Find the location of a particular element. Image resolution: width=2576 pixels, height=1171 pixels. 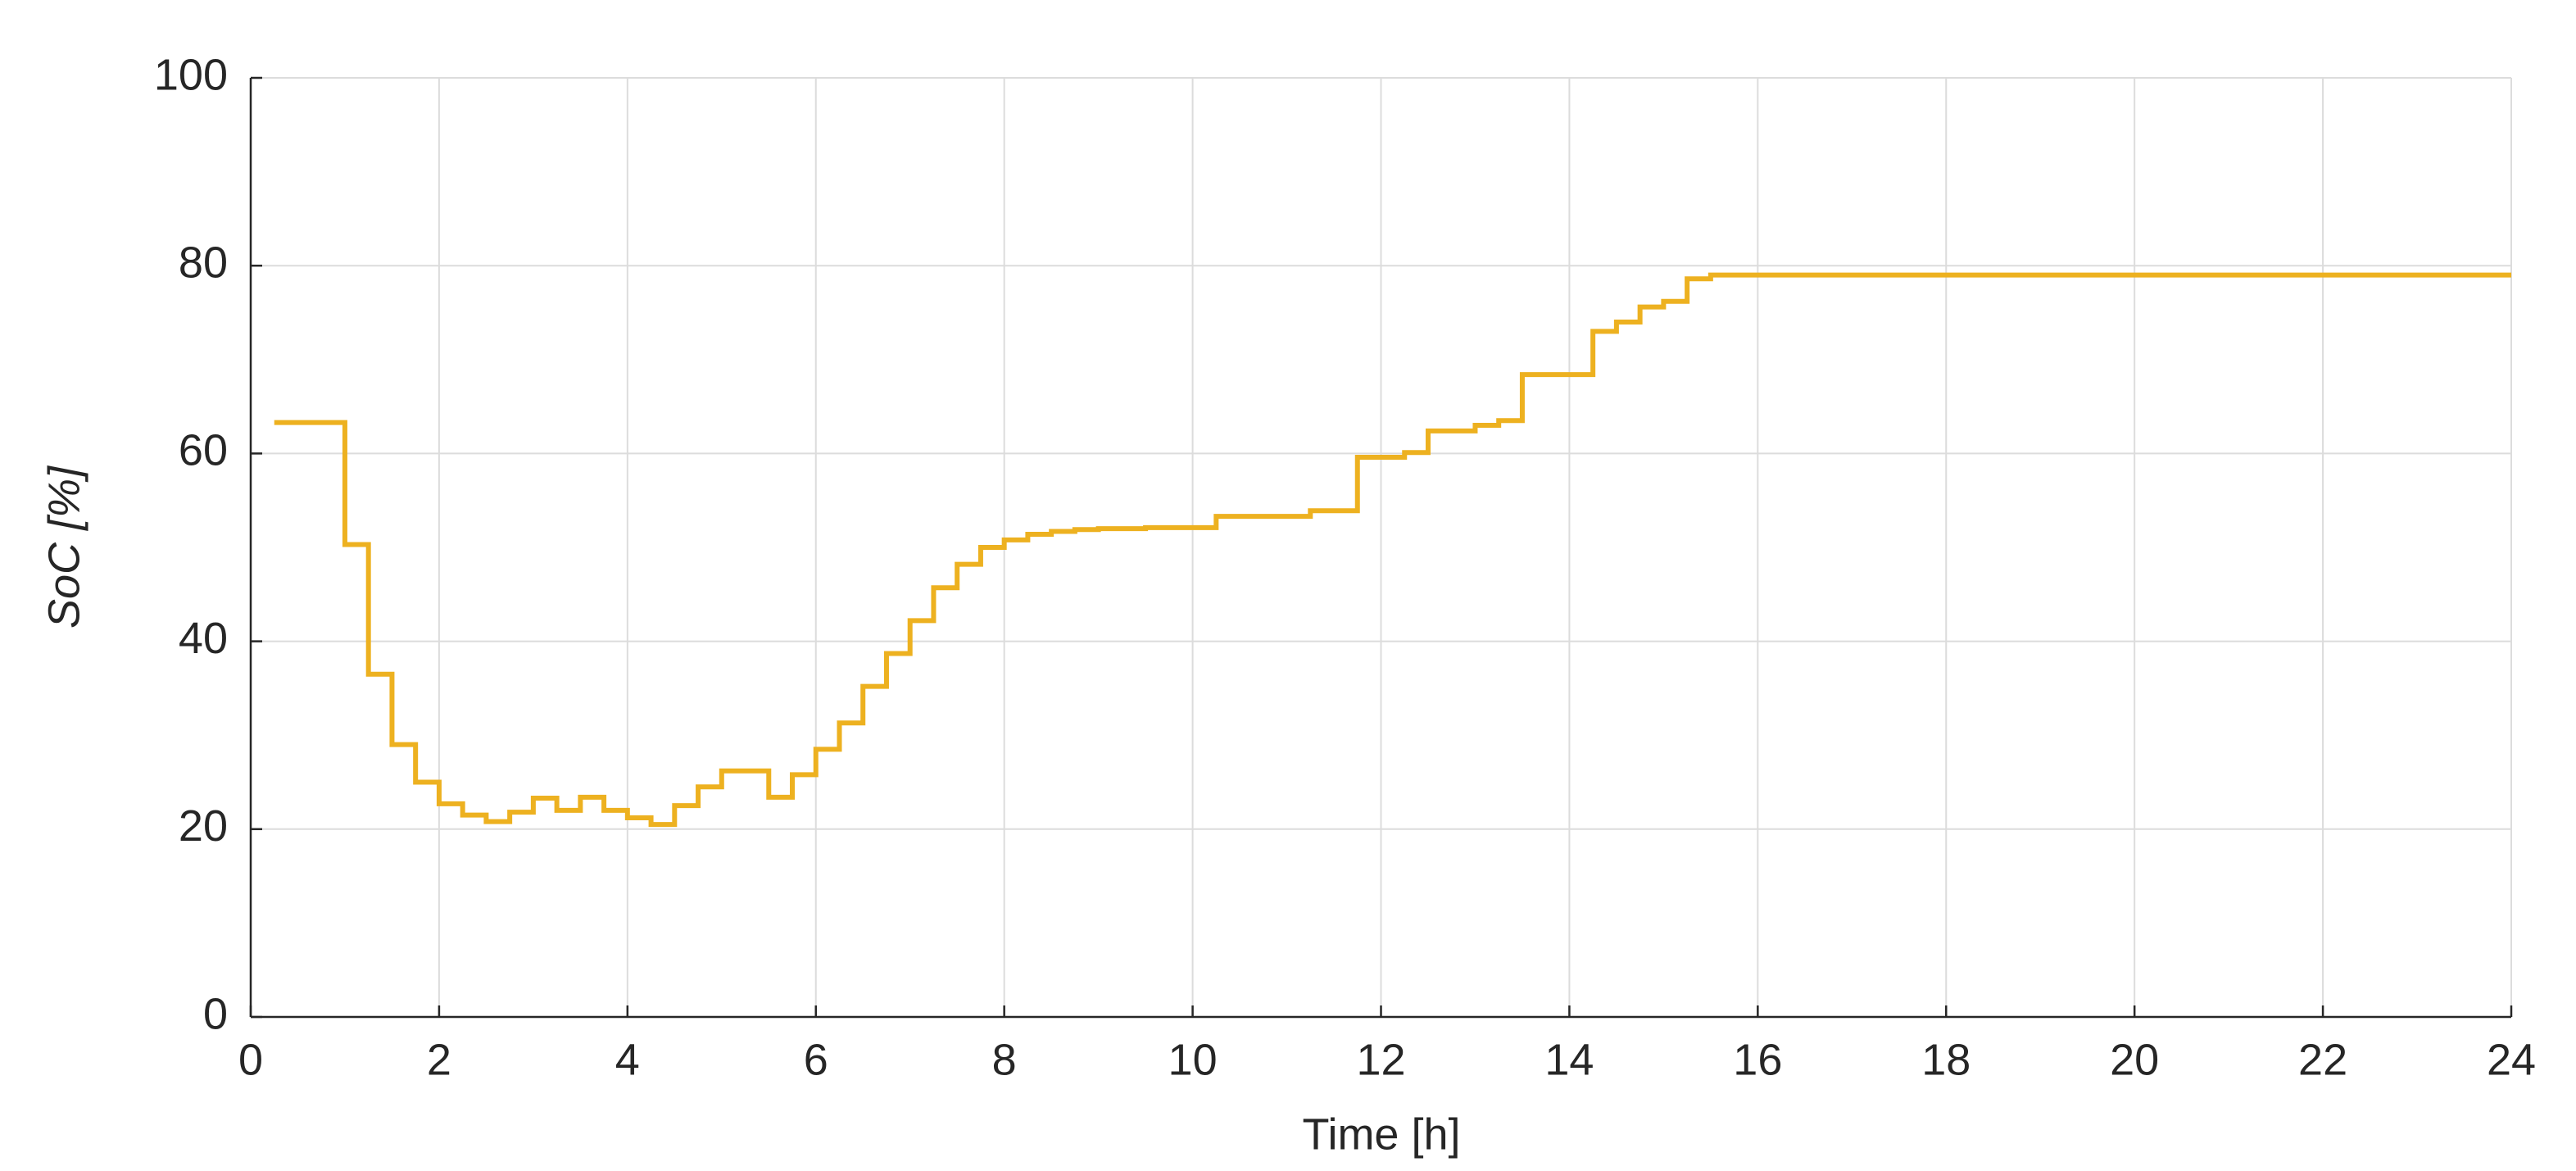

x-tick-label: 10 is located at coordinates (1193, 1059).